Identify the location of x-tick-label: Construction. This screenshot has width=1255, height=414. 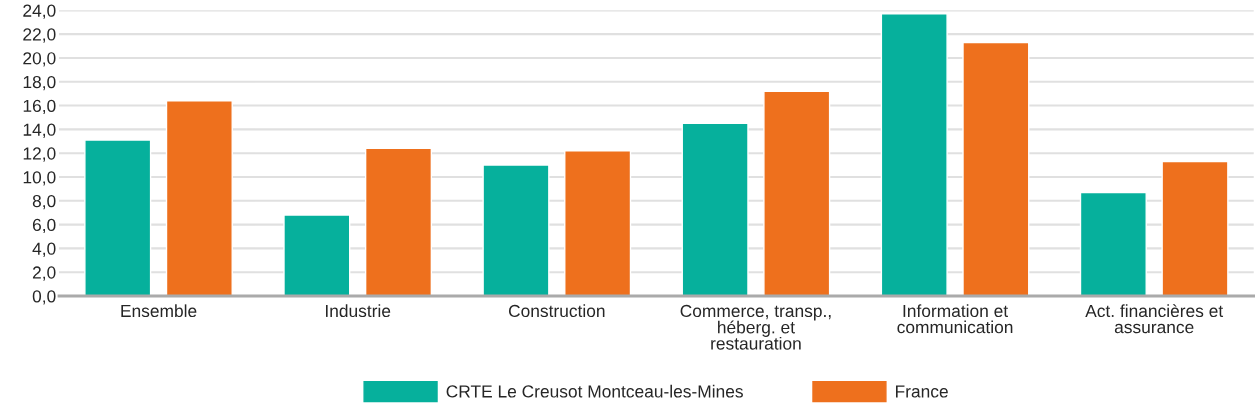
(556, 311).